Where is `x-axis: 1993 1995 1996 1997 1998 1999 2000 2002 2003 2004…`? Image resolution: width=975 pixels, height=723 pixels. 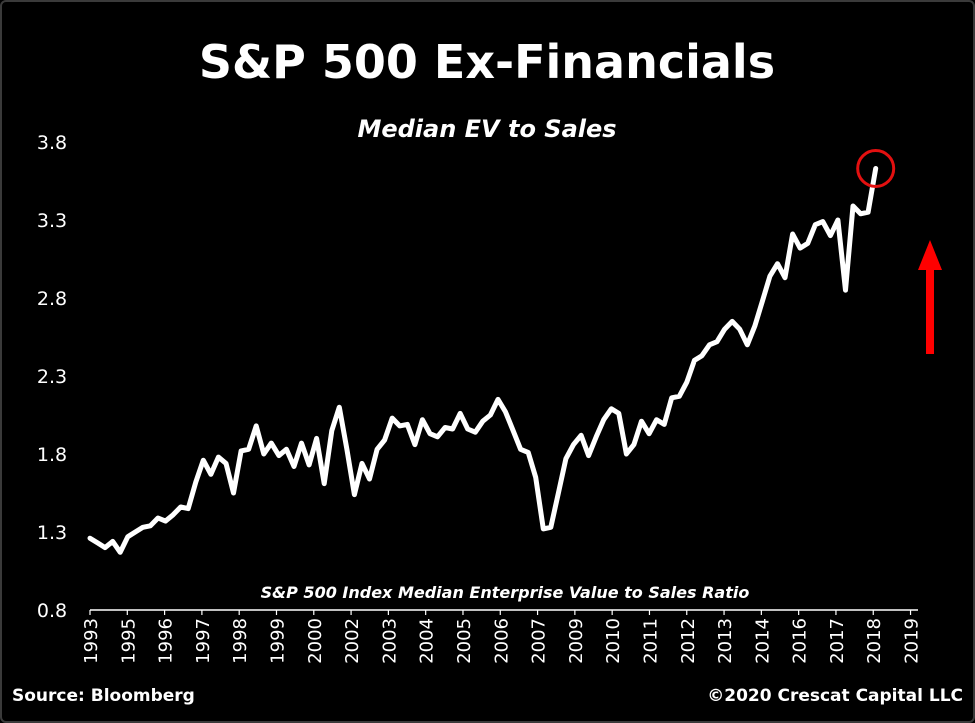
x-axis: 1993 1995 1996 1997 1998 1999 2000 2002 2003 2004… is located at coordinates (502, 636).